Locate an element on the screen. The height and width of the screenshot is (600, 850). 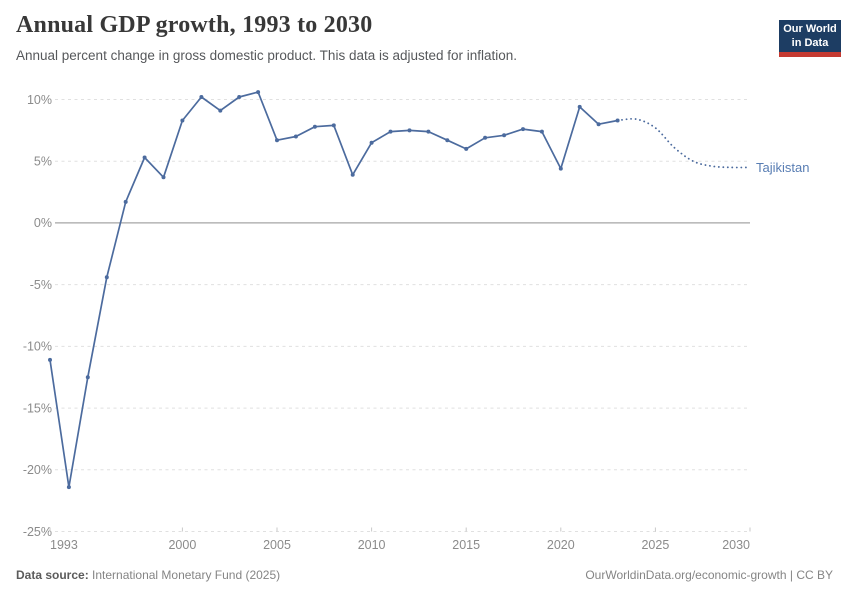
owid-logo: Our World in Data is located at coordinates (810, 38).